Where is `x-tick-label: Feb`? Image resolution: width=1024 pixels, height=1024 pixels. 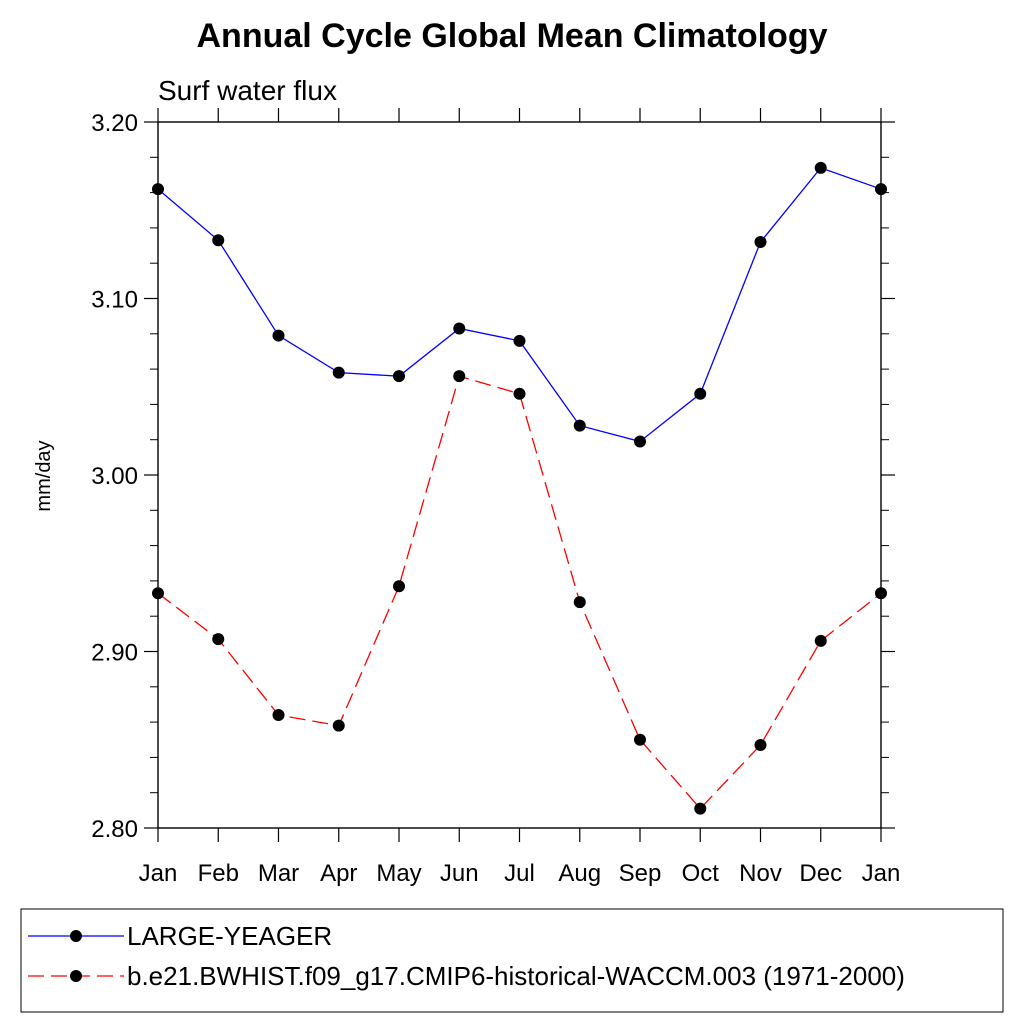 x-tick-label: Feb is located at coordinates (218, 873).